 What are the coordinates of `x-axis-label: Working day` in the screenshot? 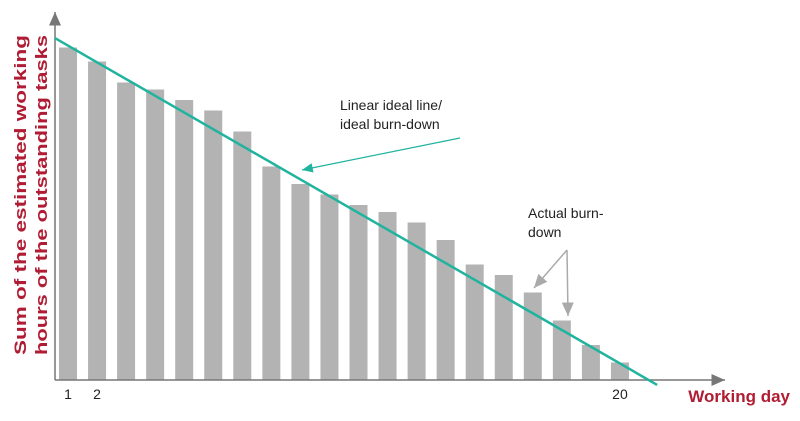 It's located at (739, 396).